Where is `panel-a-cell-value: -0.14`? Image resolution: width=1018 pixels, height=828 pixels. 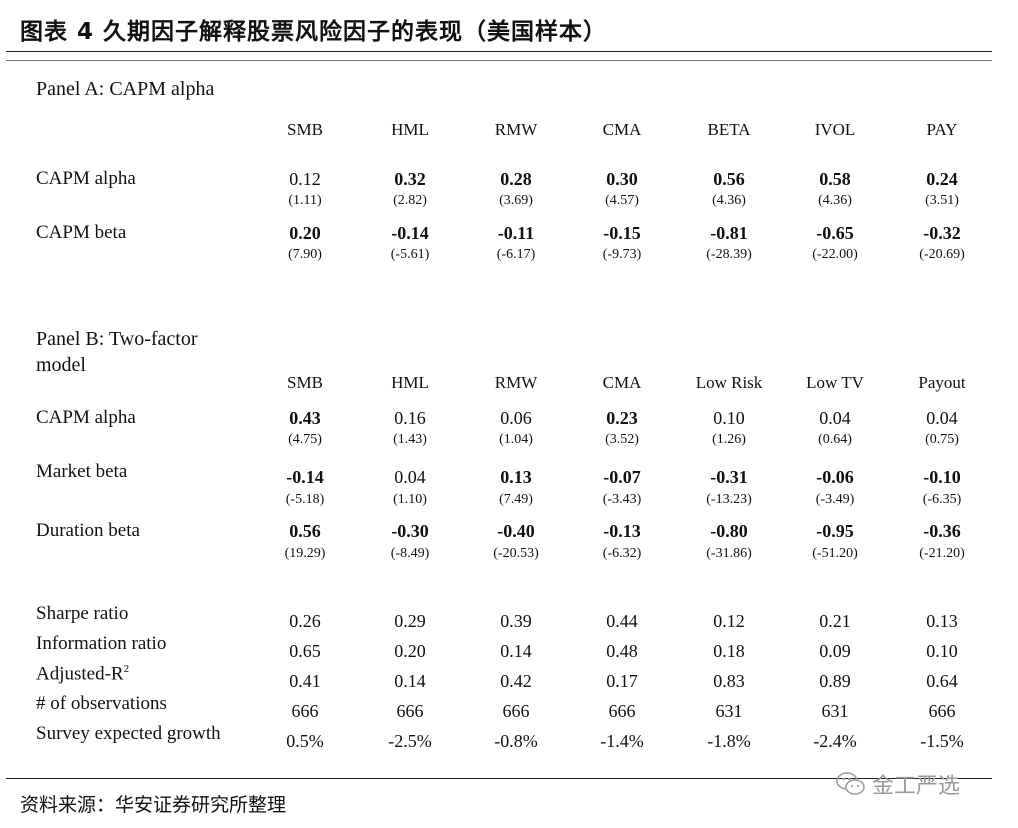
panel-a-cell-value: -0.14 is located at coordinates (410, 233).